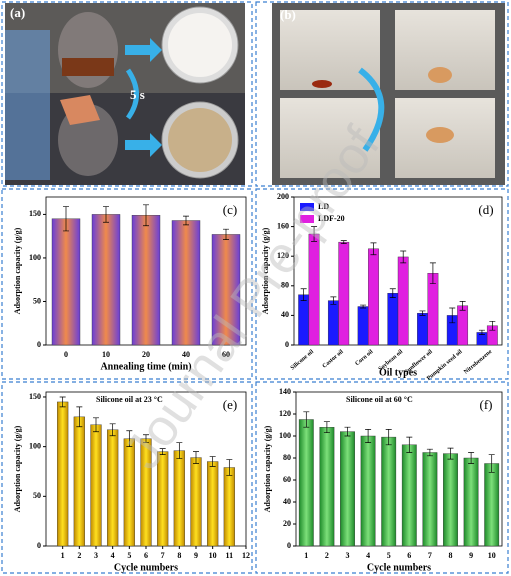 Image resolution: width=511 pixels, height=576 pixels. Describe the element at coordinates (226, 354) in the screenshot. I see `x-tick-label: 60` at that location.